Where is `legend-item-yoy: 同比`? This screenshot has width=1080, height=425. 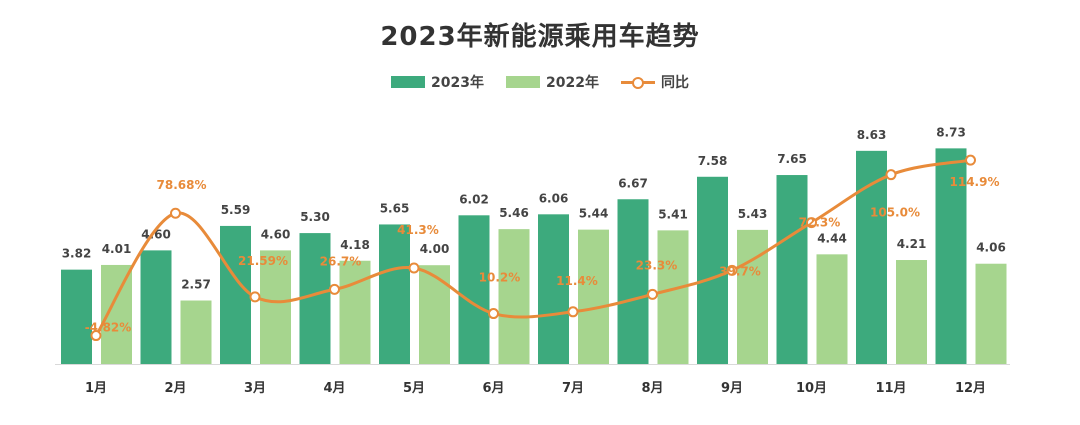
legend-item-yoy: 同比 is located at coordinates (654, 82).